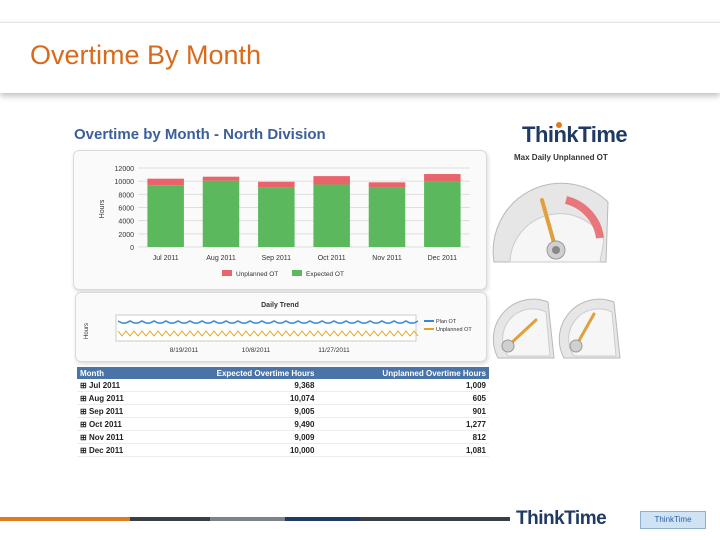 This screenshot has height=540, width=720. I want to click on footer-logo: ThinkTime, so click(561, 518).